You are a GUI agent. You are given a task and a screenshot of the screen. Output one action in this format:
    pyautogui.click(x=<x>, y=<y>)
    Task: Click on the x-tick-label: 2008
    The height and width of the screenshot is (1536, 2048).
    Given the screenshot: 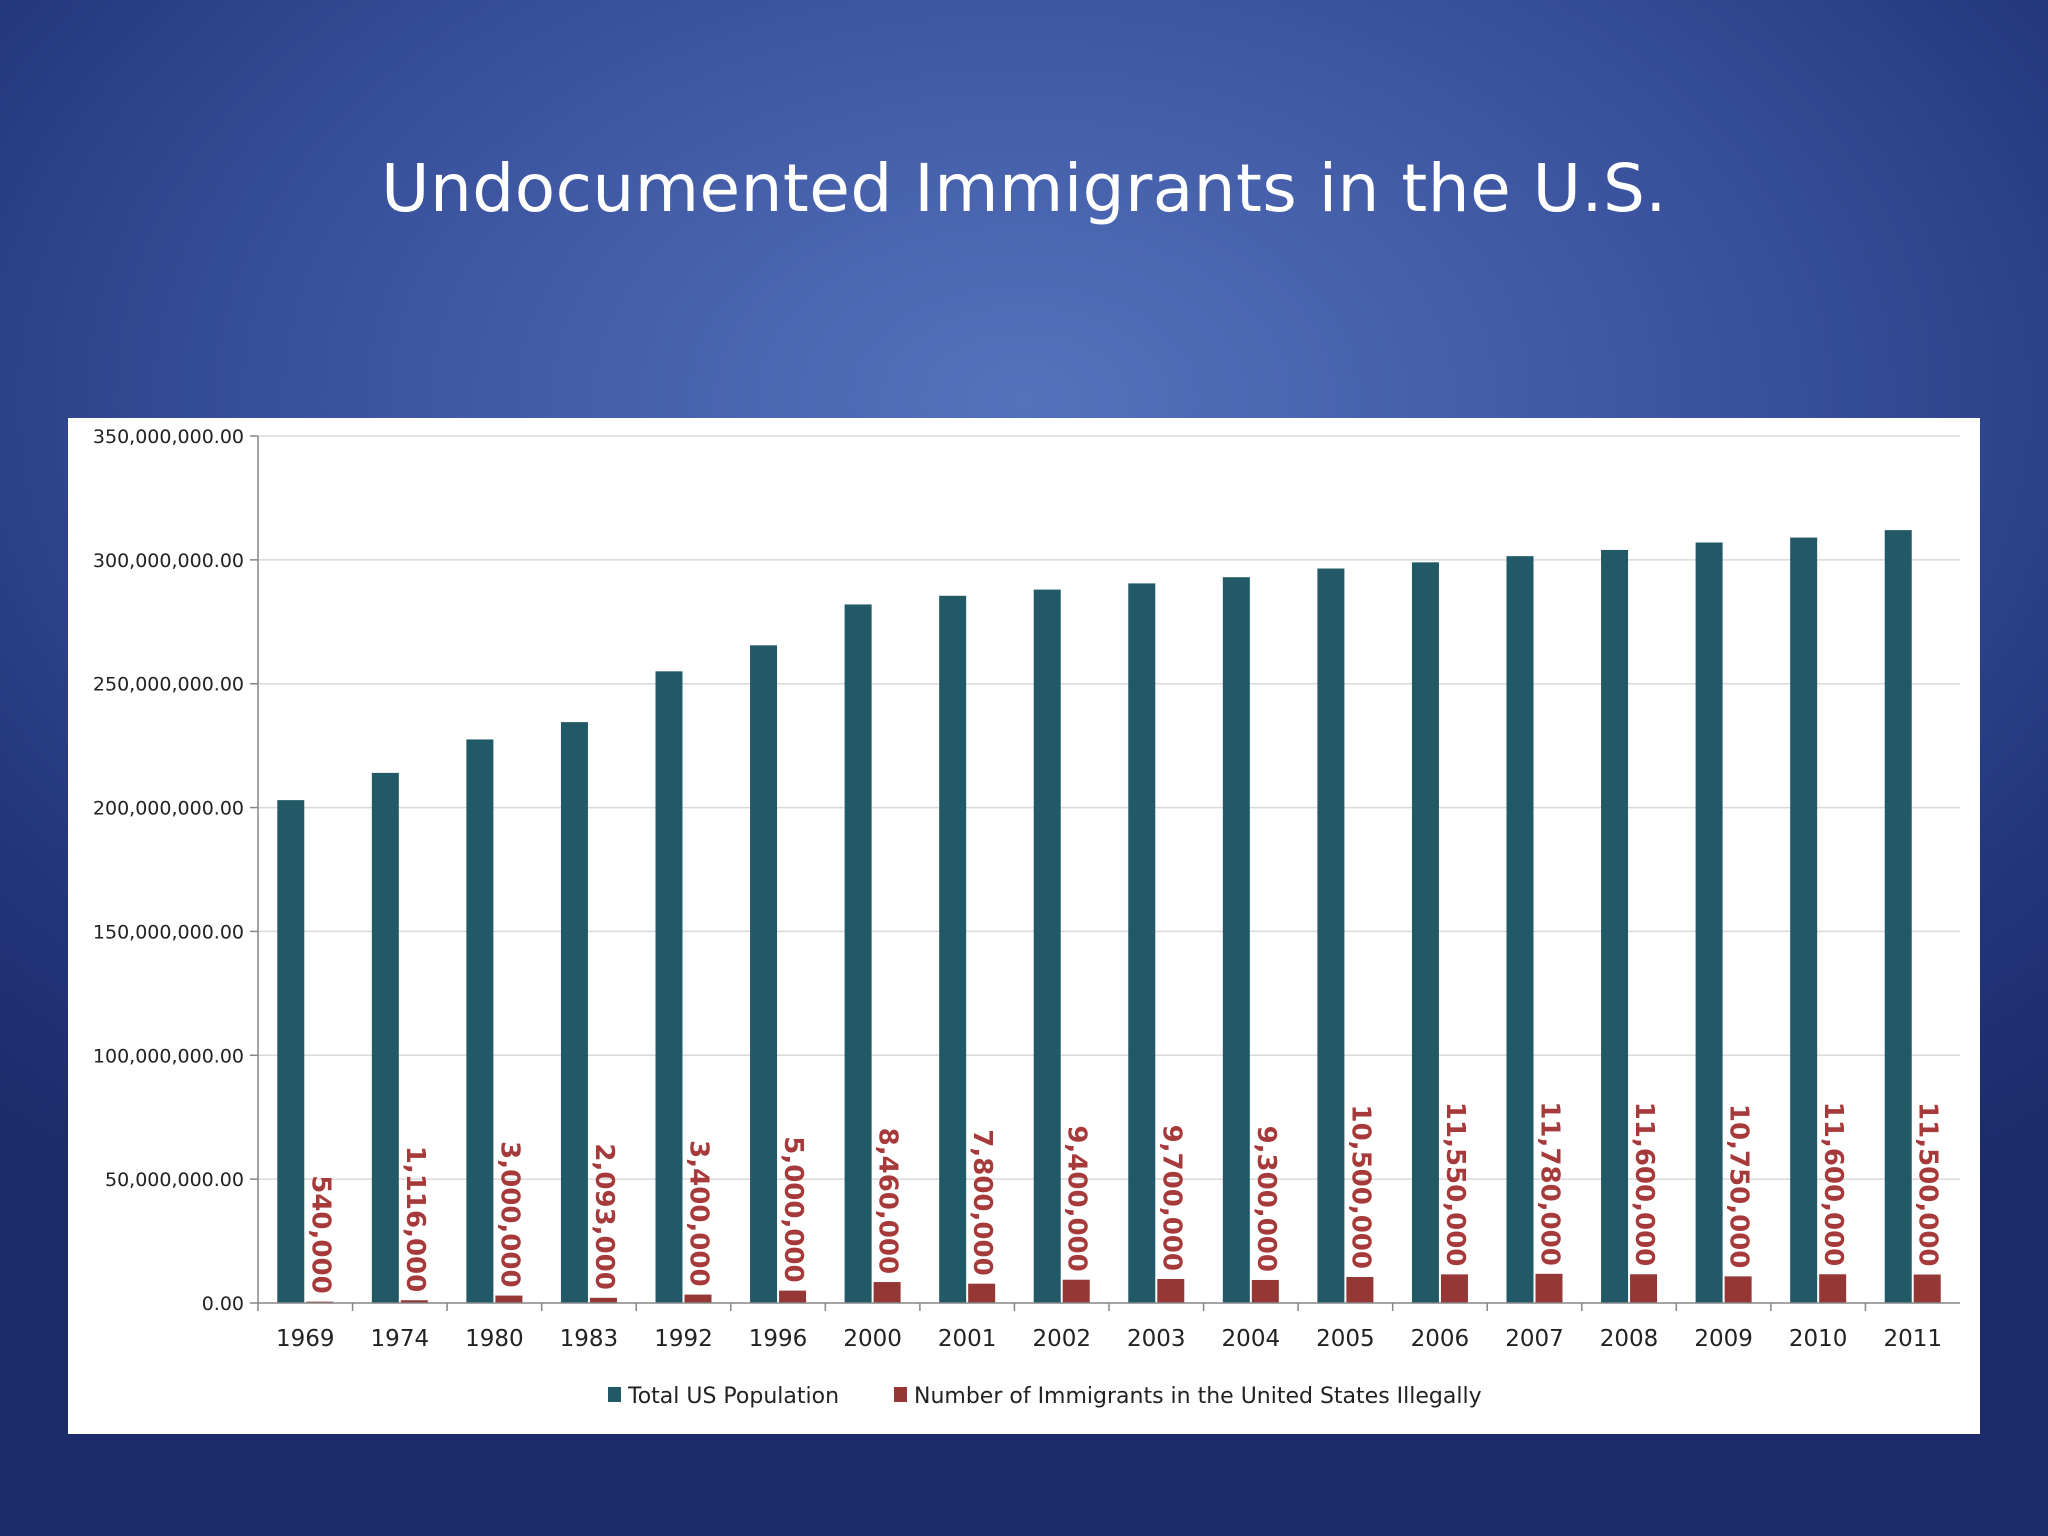 What is the action you would take?
    pyautogui.click(x=1629, y=1339)
    